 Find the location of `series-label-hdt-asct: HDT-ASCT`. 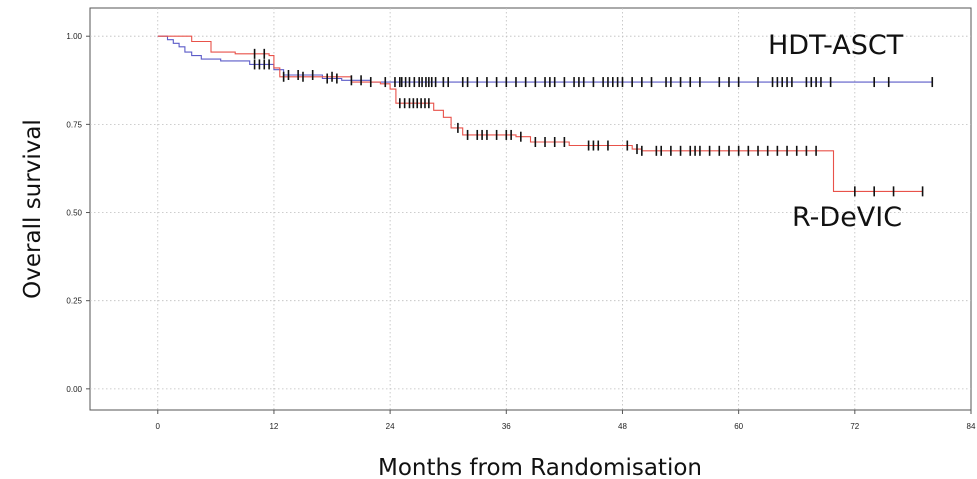

series-label-hdt-asct: HDT-ASCT is located at coordinates (836, 45).